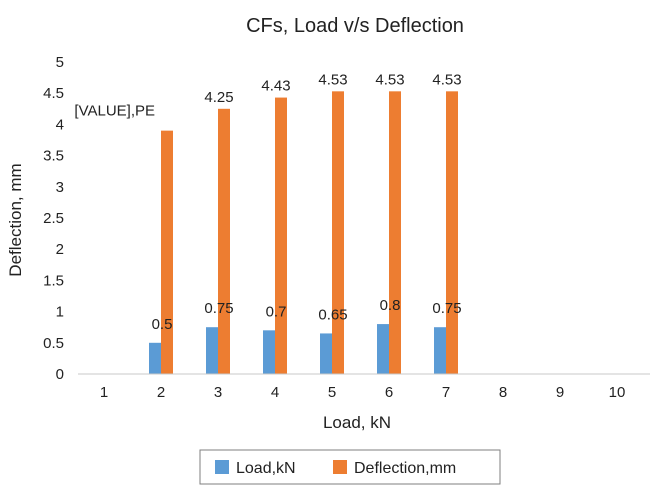  I want to click on y-tick-label: 5, so click(60, 62).